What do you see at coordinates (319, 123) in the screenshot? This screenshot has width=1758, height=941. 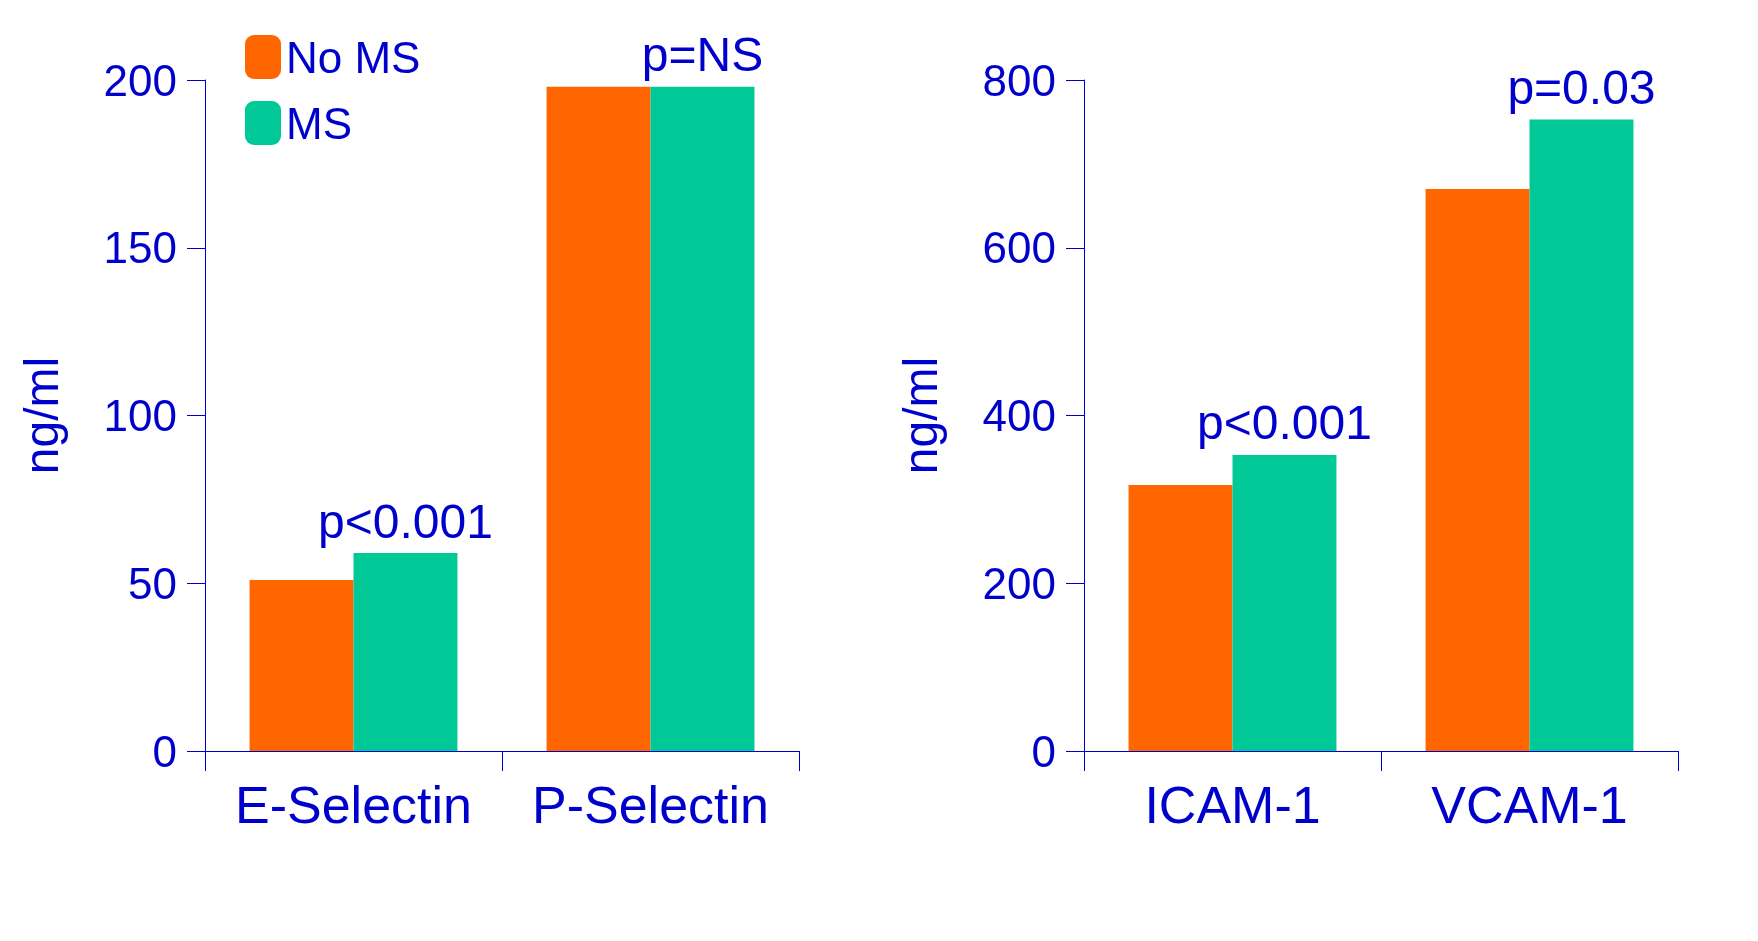 I see `legend-label: MS` at bounding box center [319, 123].